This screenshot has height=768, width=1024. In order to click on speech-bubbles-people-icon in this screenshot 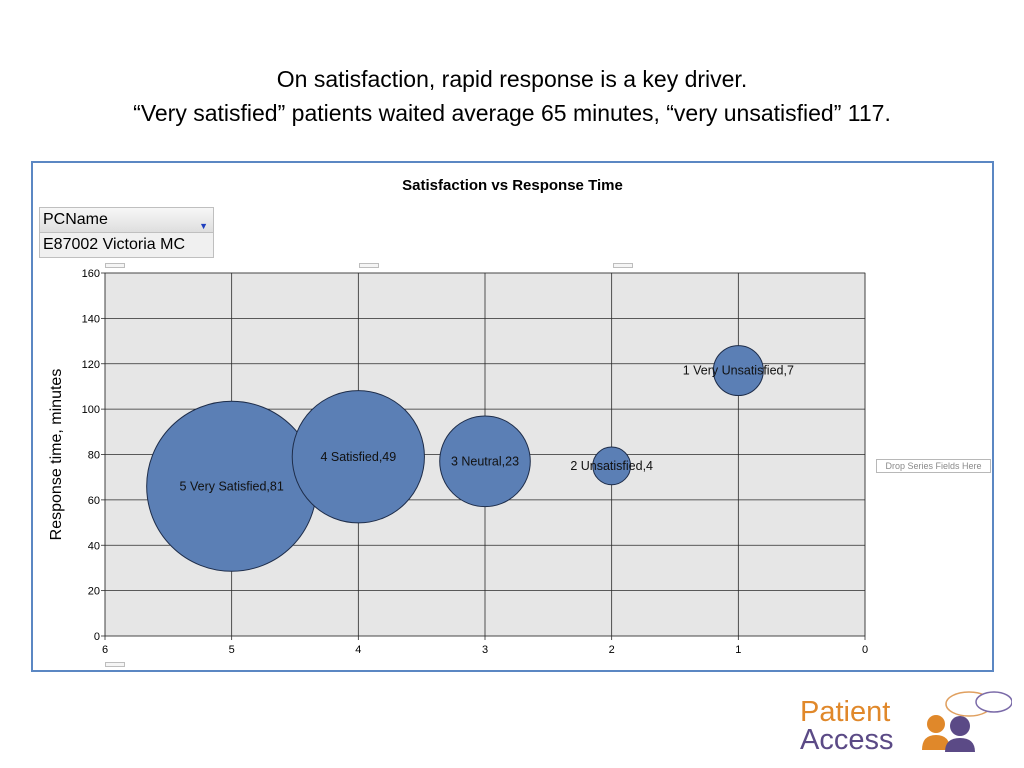, I will do `click(967, 721)`.